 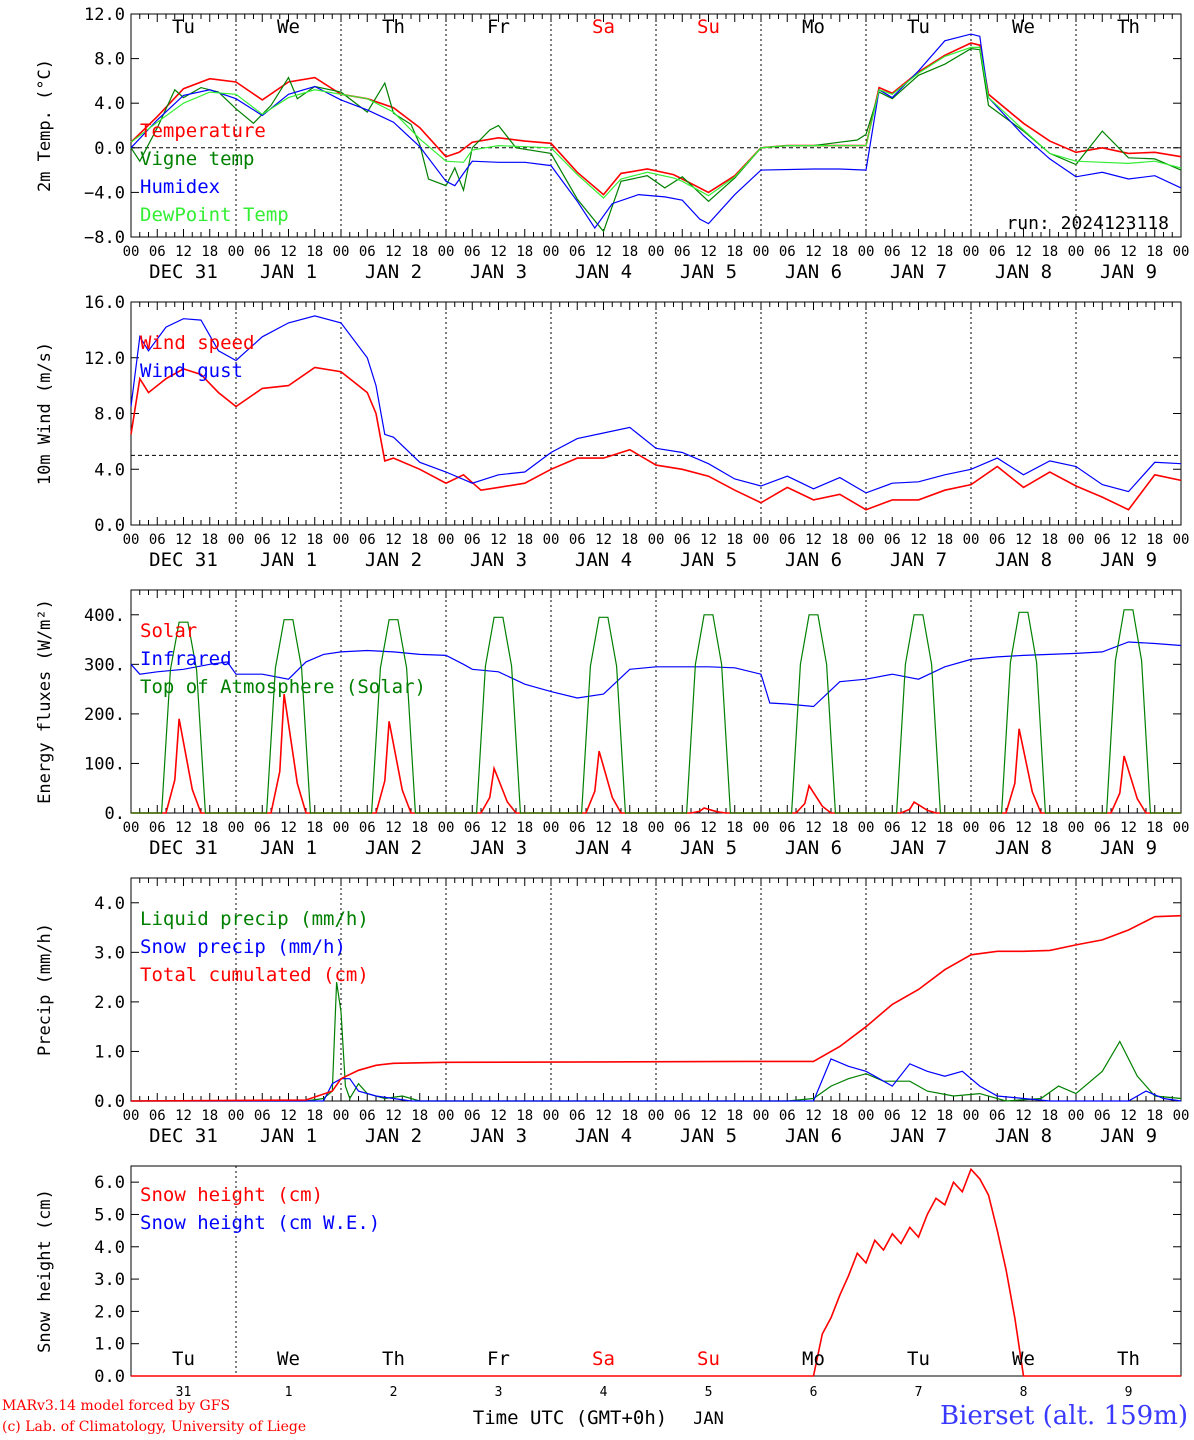 I want to click on date-label: JAN 4, so click(x=603, y=848).